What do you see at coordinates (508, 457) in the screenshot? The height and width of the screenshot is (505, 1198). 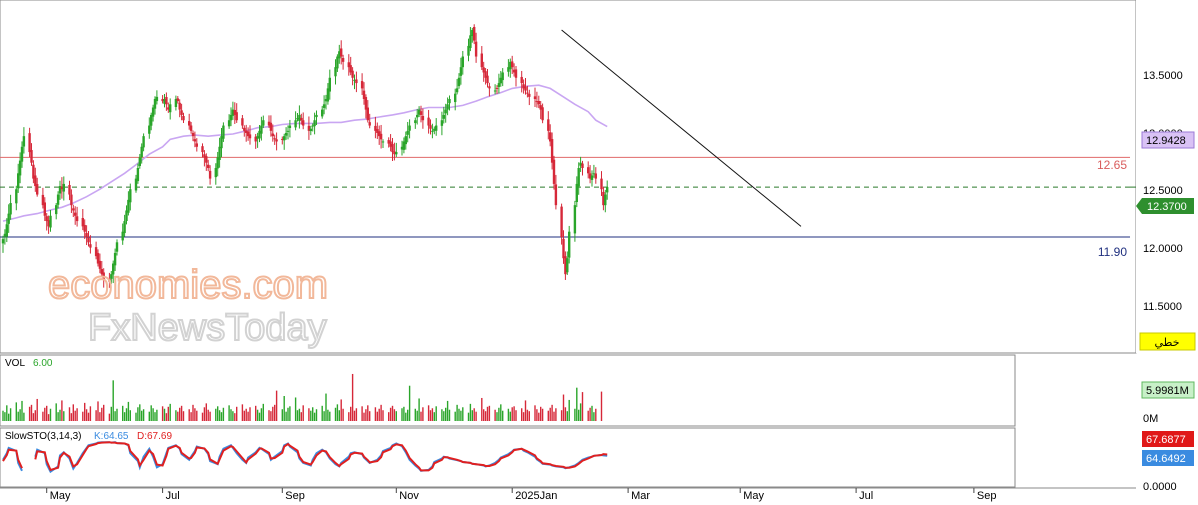 I see `stochastic-panel: SlowSTO(3,14,3) K:64.65 D:67.69` at bounding box center [508, 457].